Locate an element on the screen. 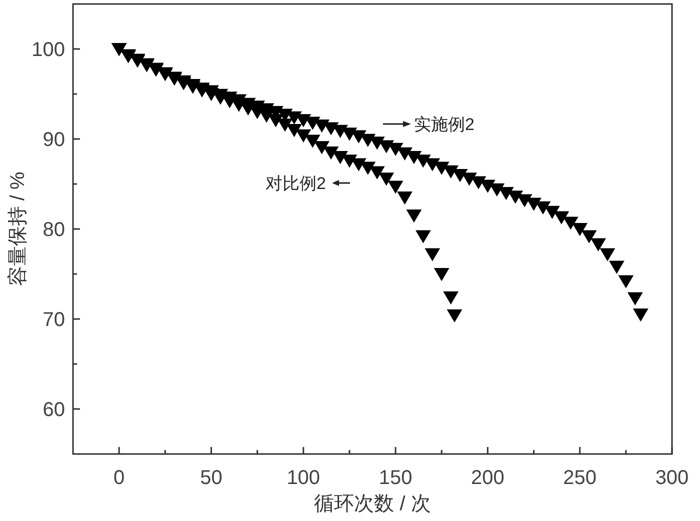 The image size is (700, 521). x-tick-label: 250 is located at coordinates (580, 478).